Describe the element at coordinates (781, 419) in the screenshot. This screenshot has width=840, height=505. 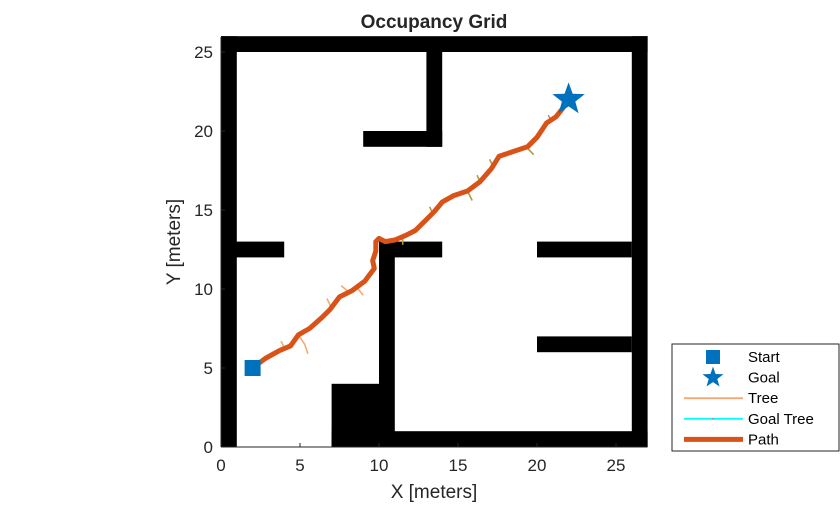
I see `legend-label: Goal Tree` at that location.